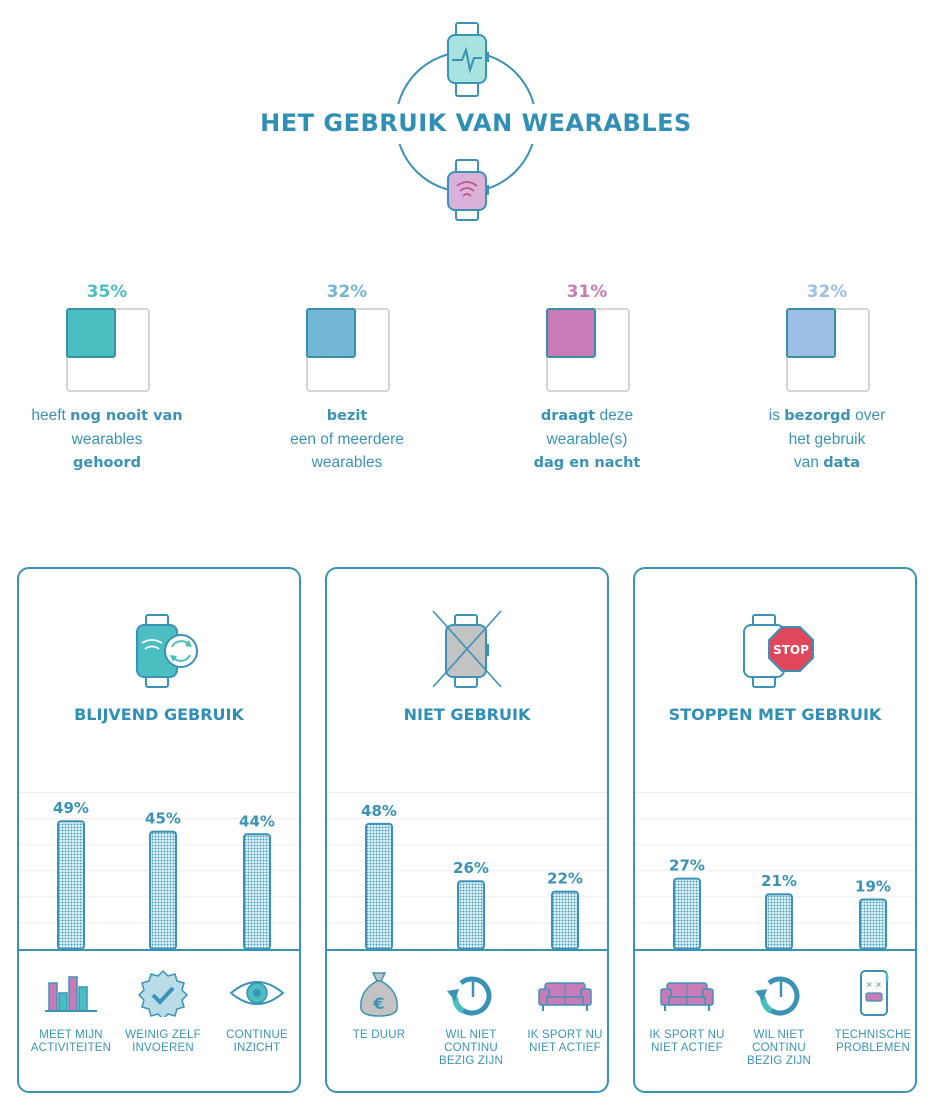  What do you see at coordinates (471, 868) in the screenshot?
I see `bar-data-label: 26%` at bounding box center [471, 868].